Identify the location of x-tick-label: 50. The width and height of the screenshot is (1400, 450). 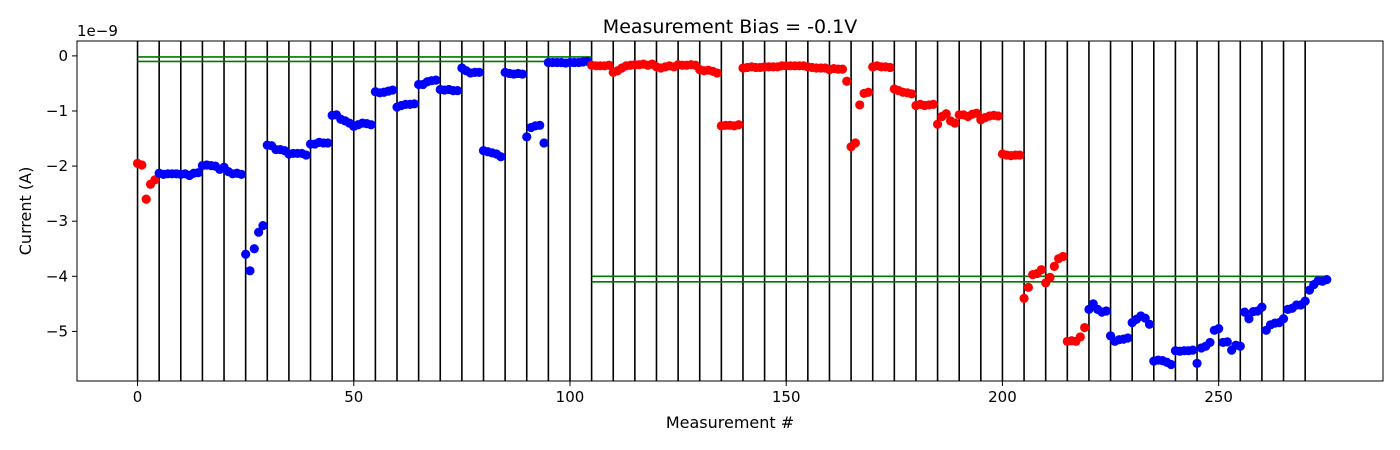
(353, 397).